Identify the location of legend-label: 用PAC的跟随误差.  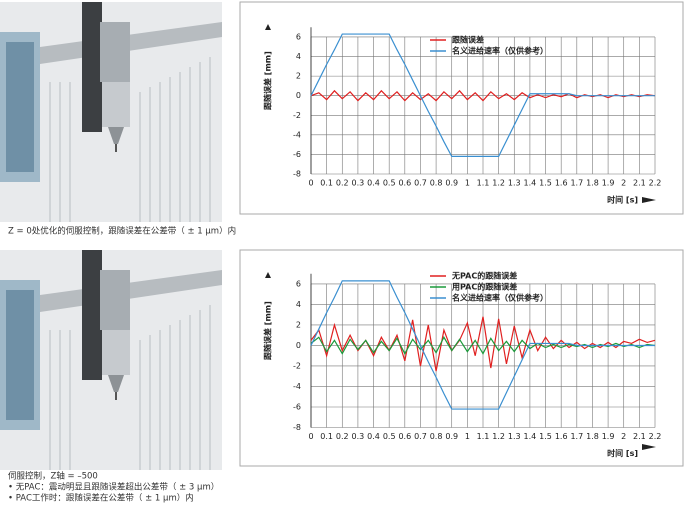
(484, 287).